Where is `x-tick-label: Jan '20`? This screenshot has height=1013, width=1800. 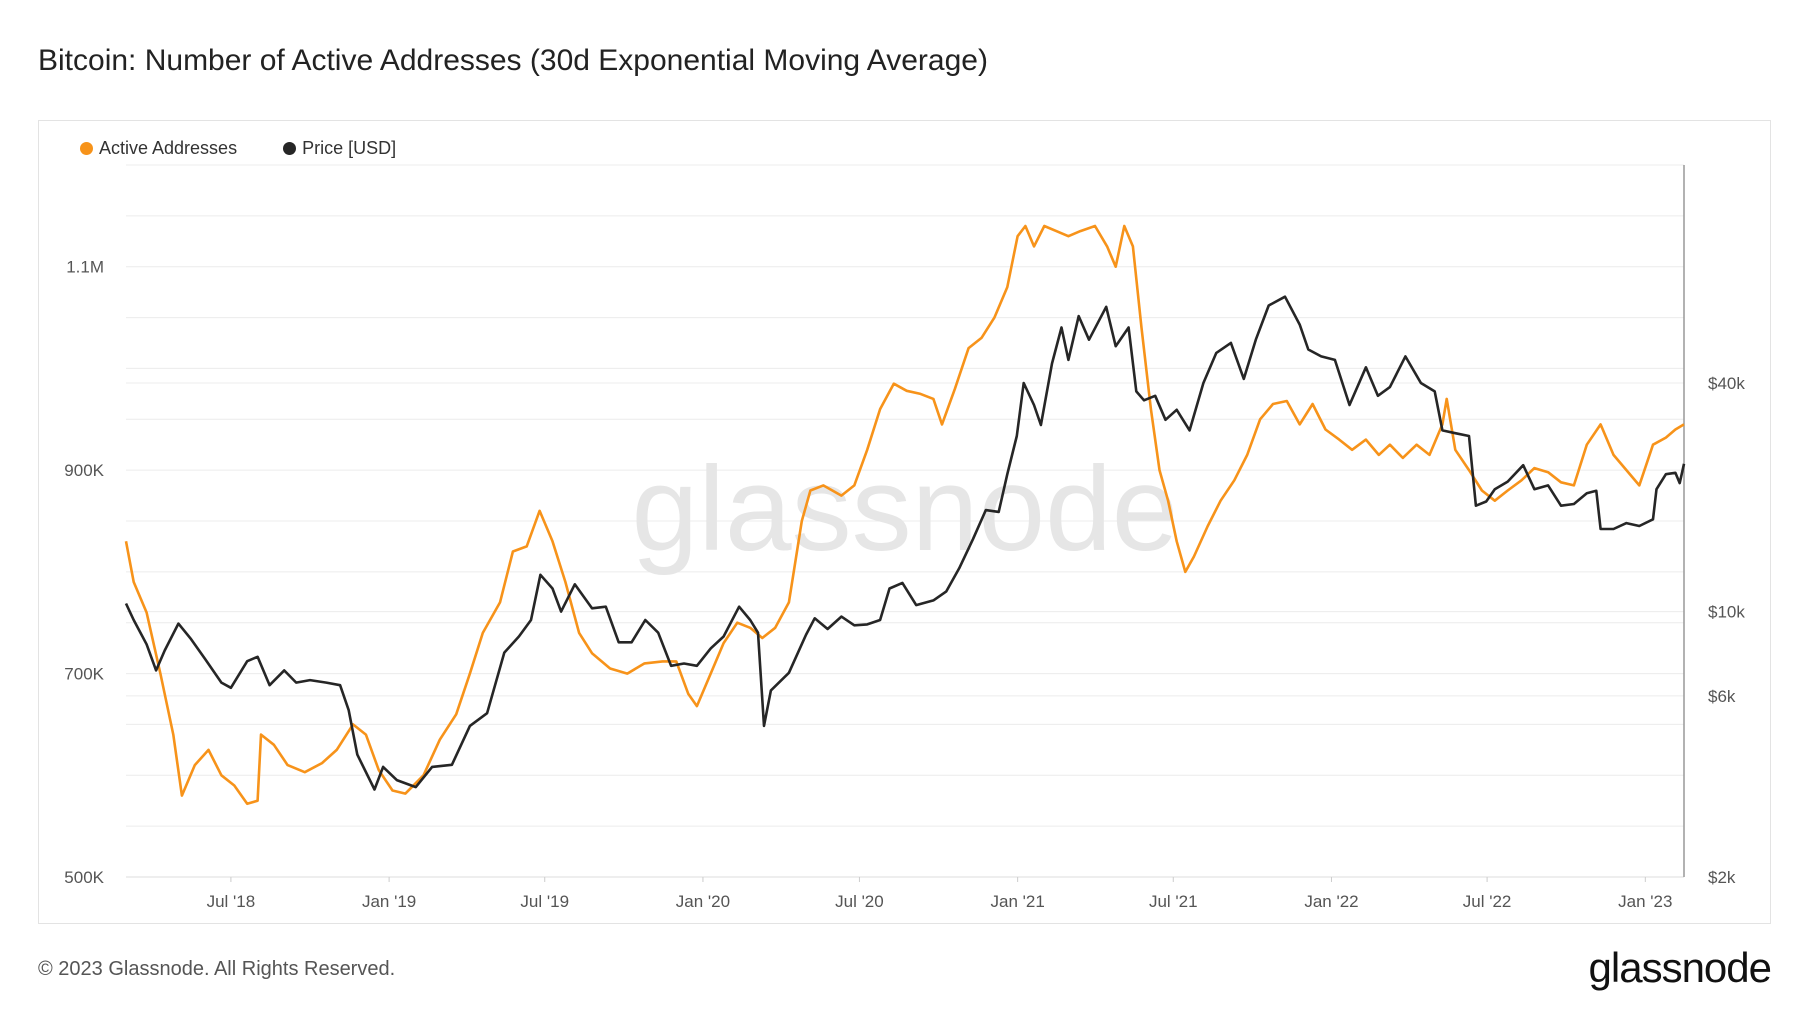 x-tick-label: Jan '20 is located at coordinates (703, 901).